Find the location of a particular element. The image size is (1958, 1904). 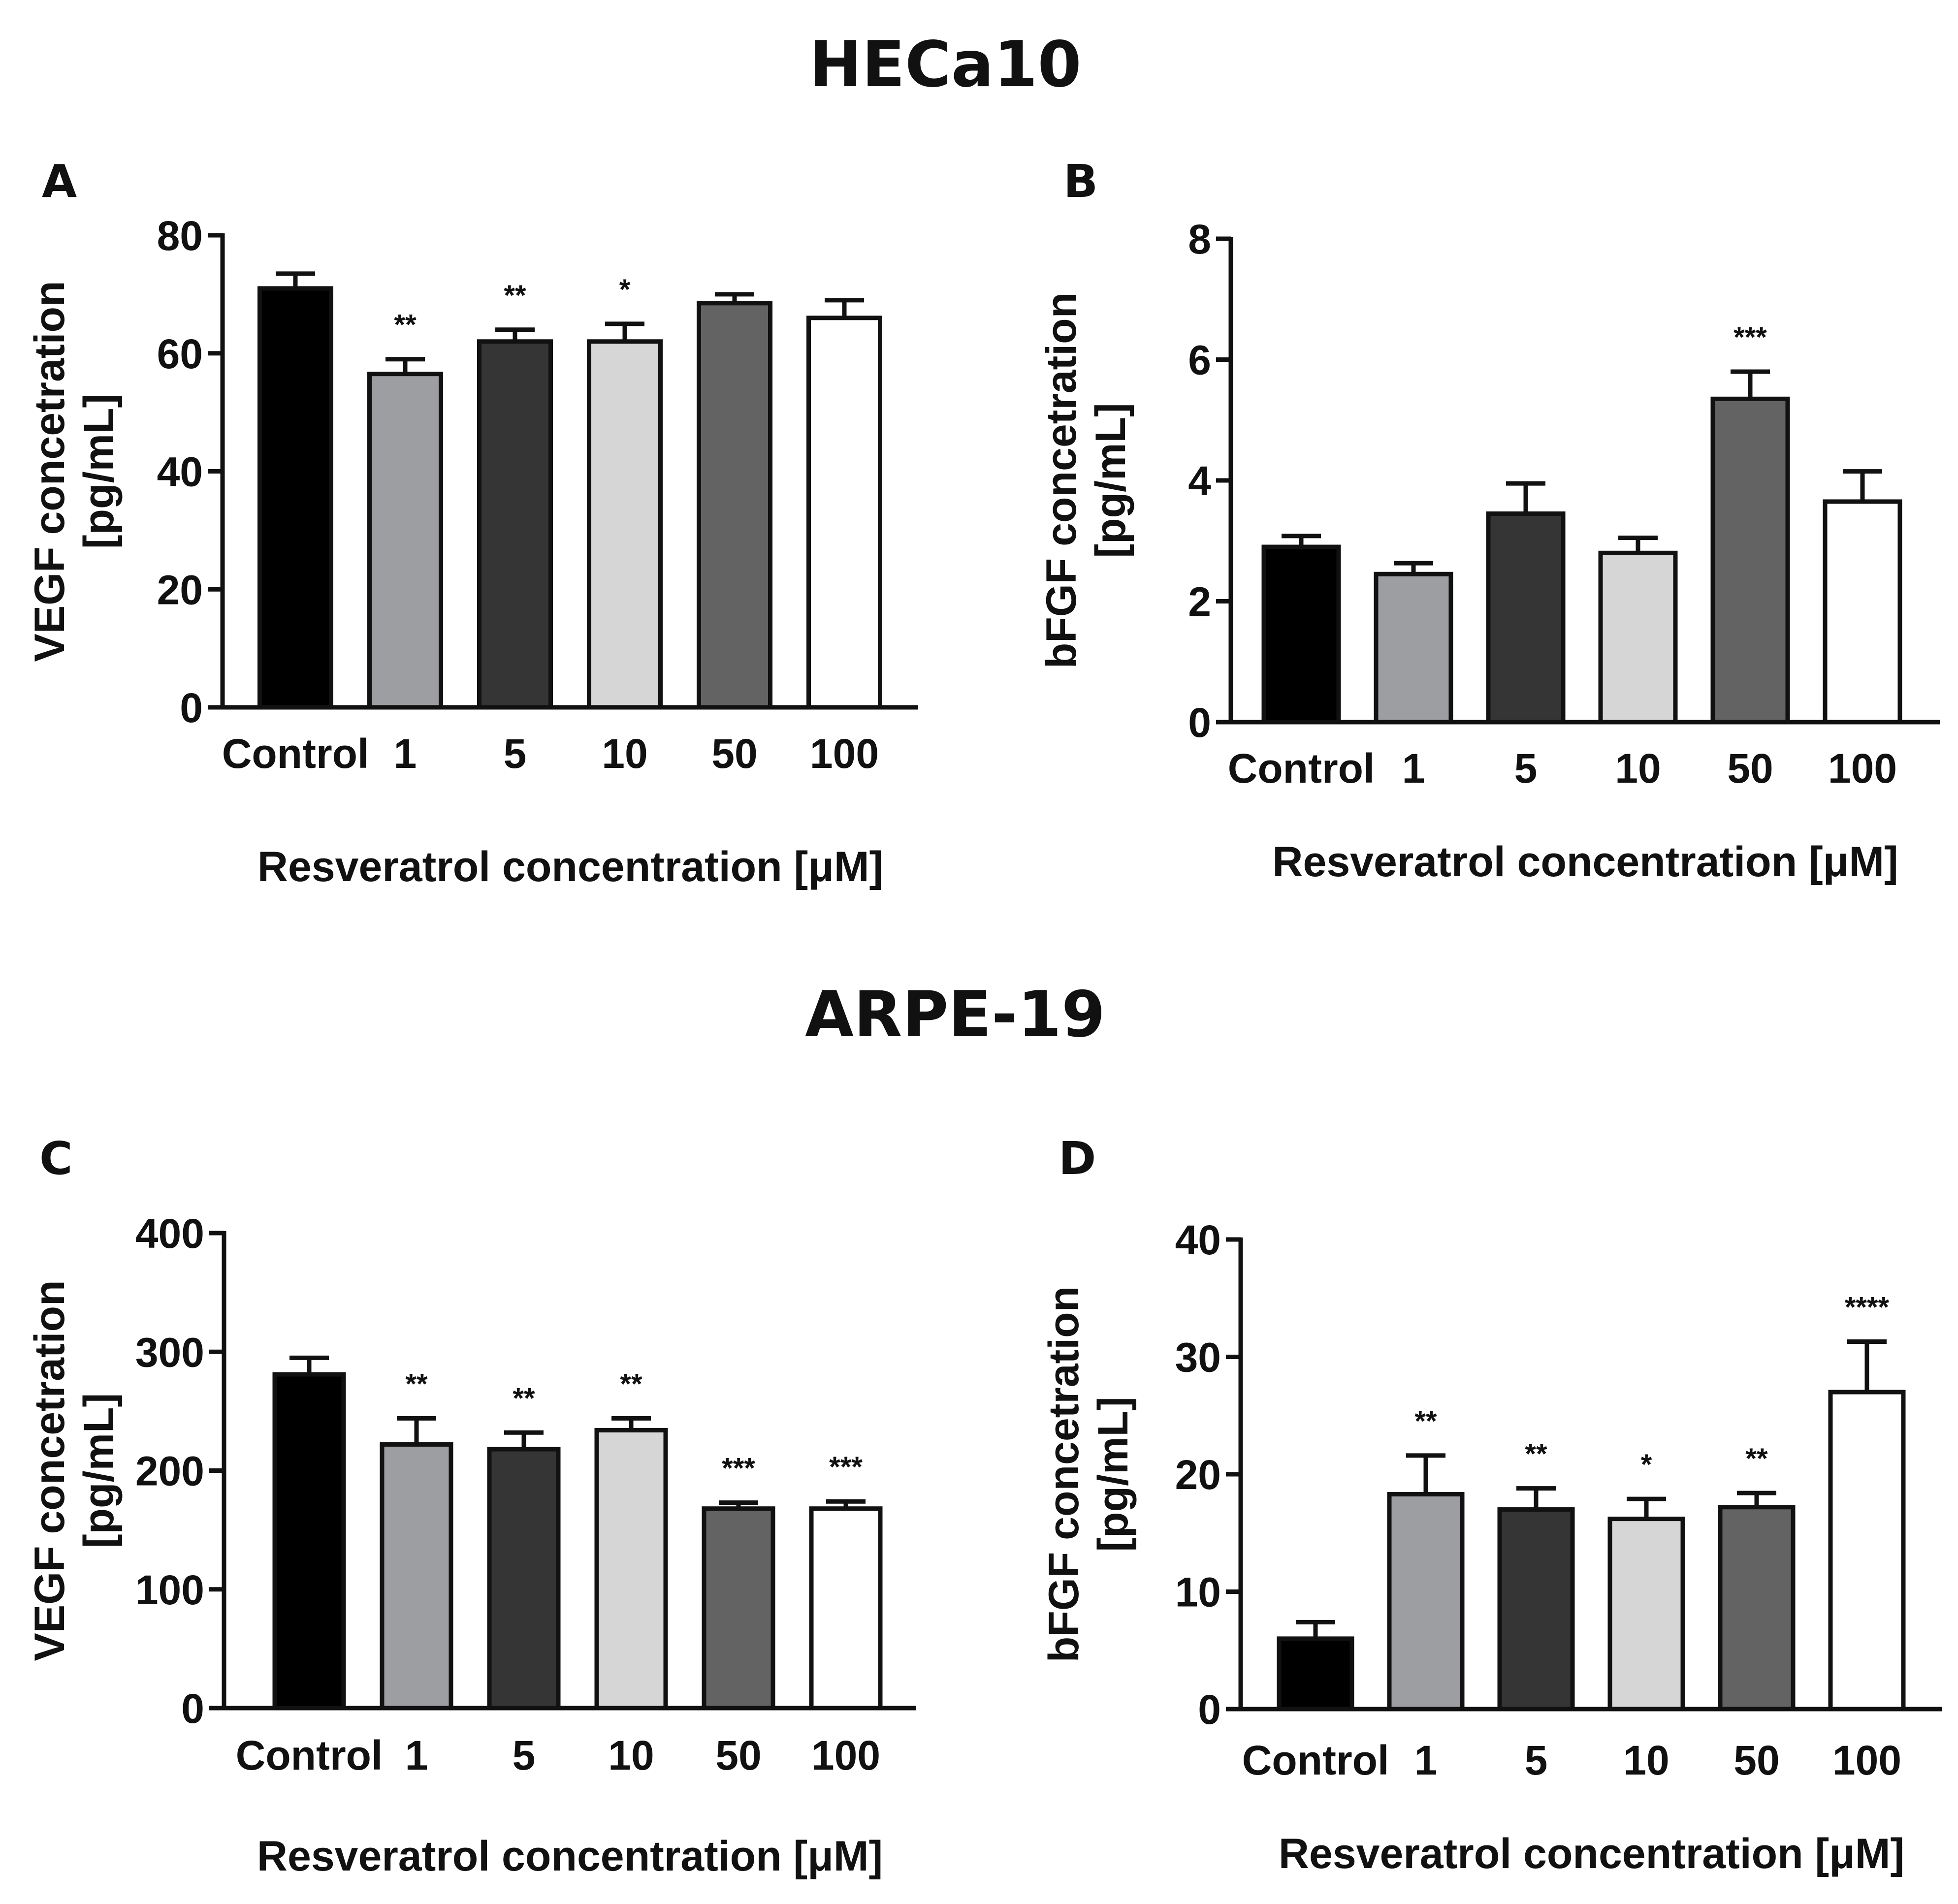

y-tick-label: 20 is located at coordinates (1198, 1475).